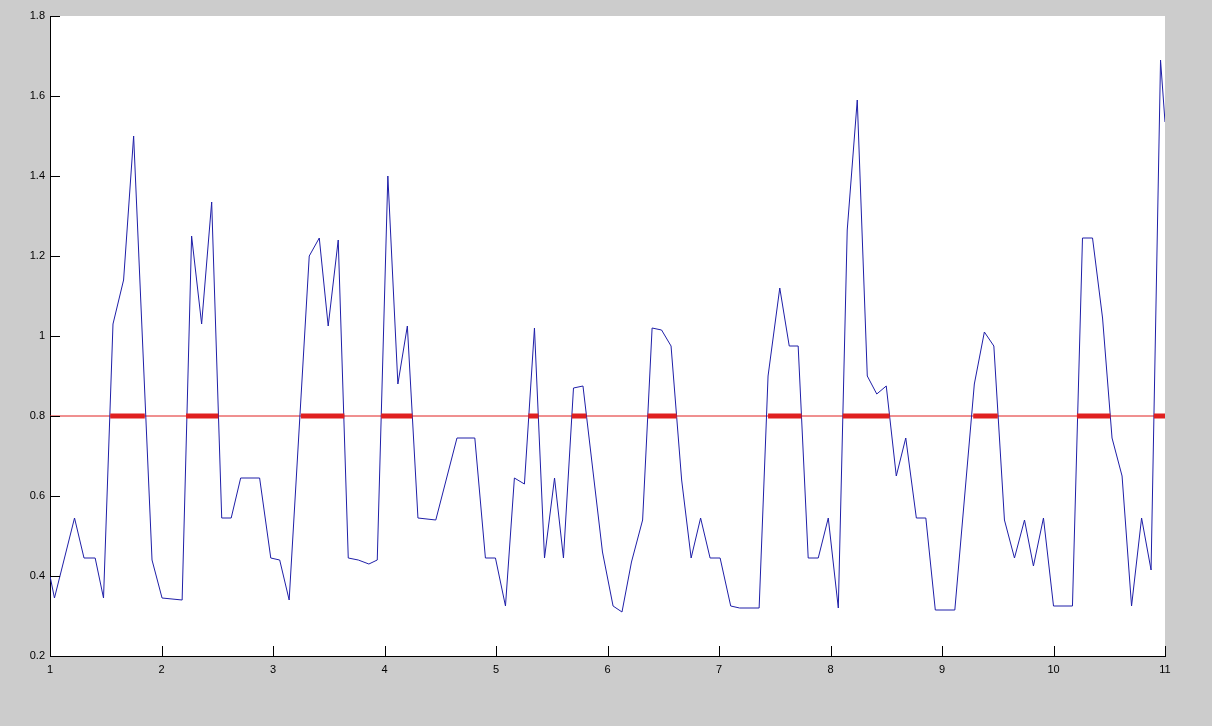 The width and height of the screenshot is (1212, 726). I want to click on x-tick-label: 11, so click(1165, 668).